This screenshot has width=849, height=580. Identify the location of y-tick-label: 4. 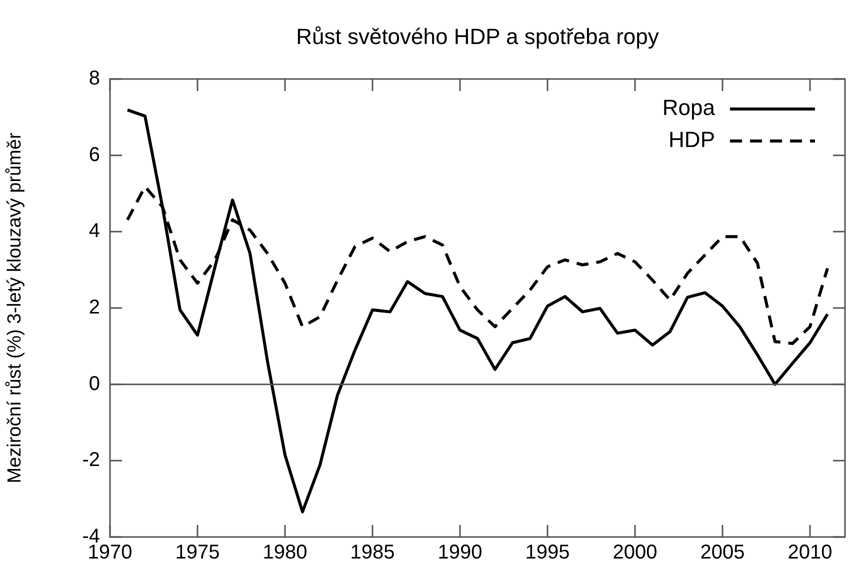
(94, 231).